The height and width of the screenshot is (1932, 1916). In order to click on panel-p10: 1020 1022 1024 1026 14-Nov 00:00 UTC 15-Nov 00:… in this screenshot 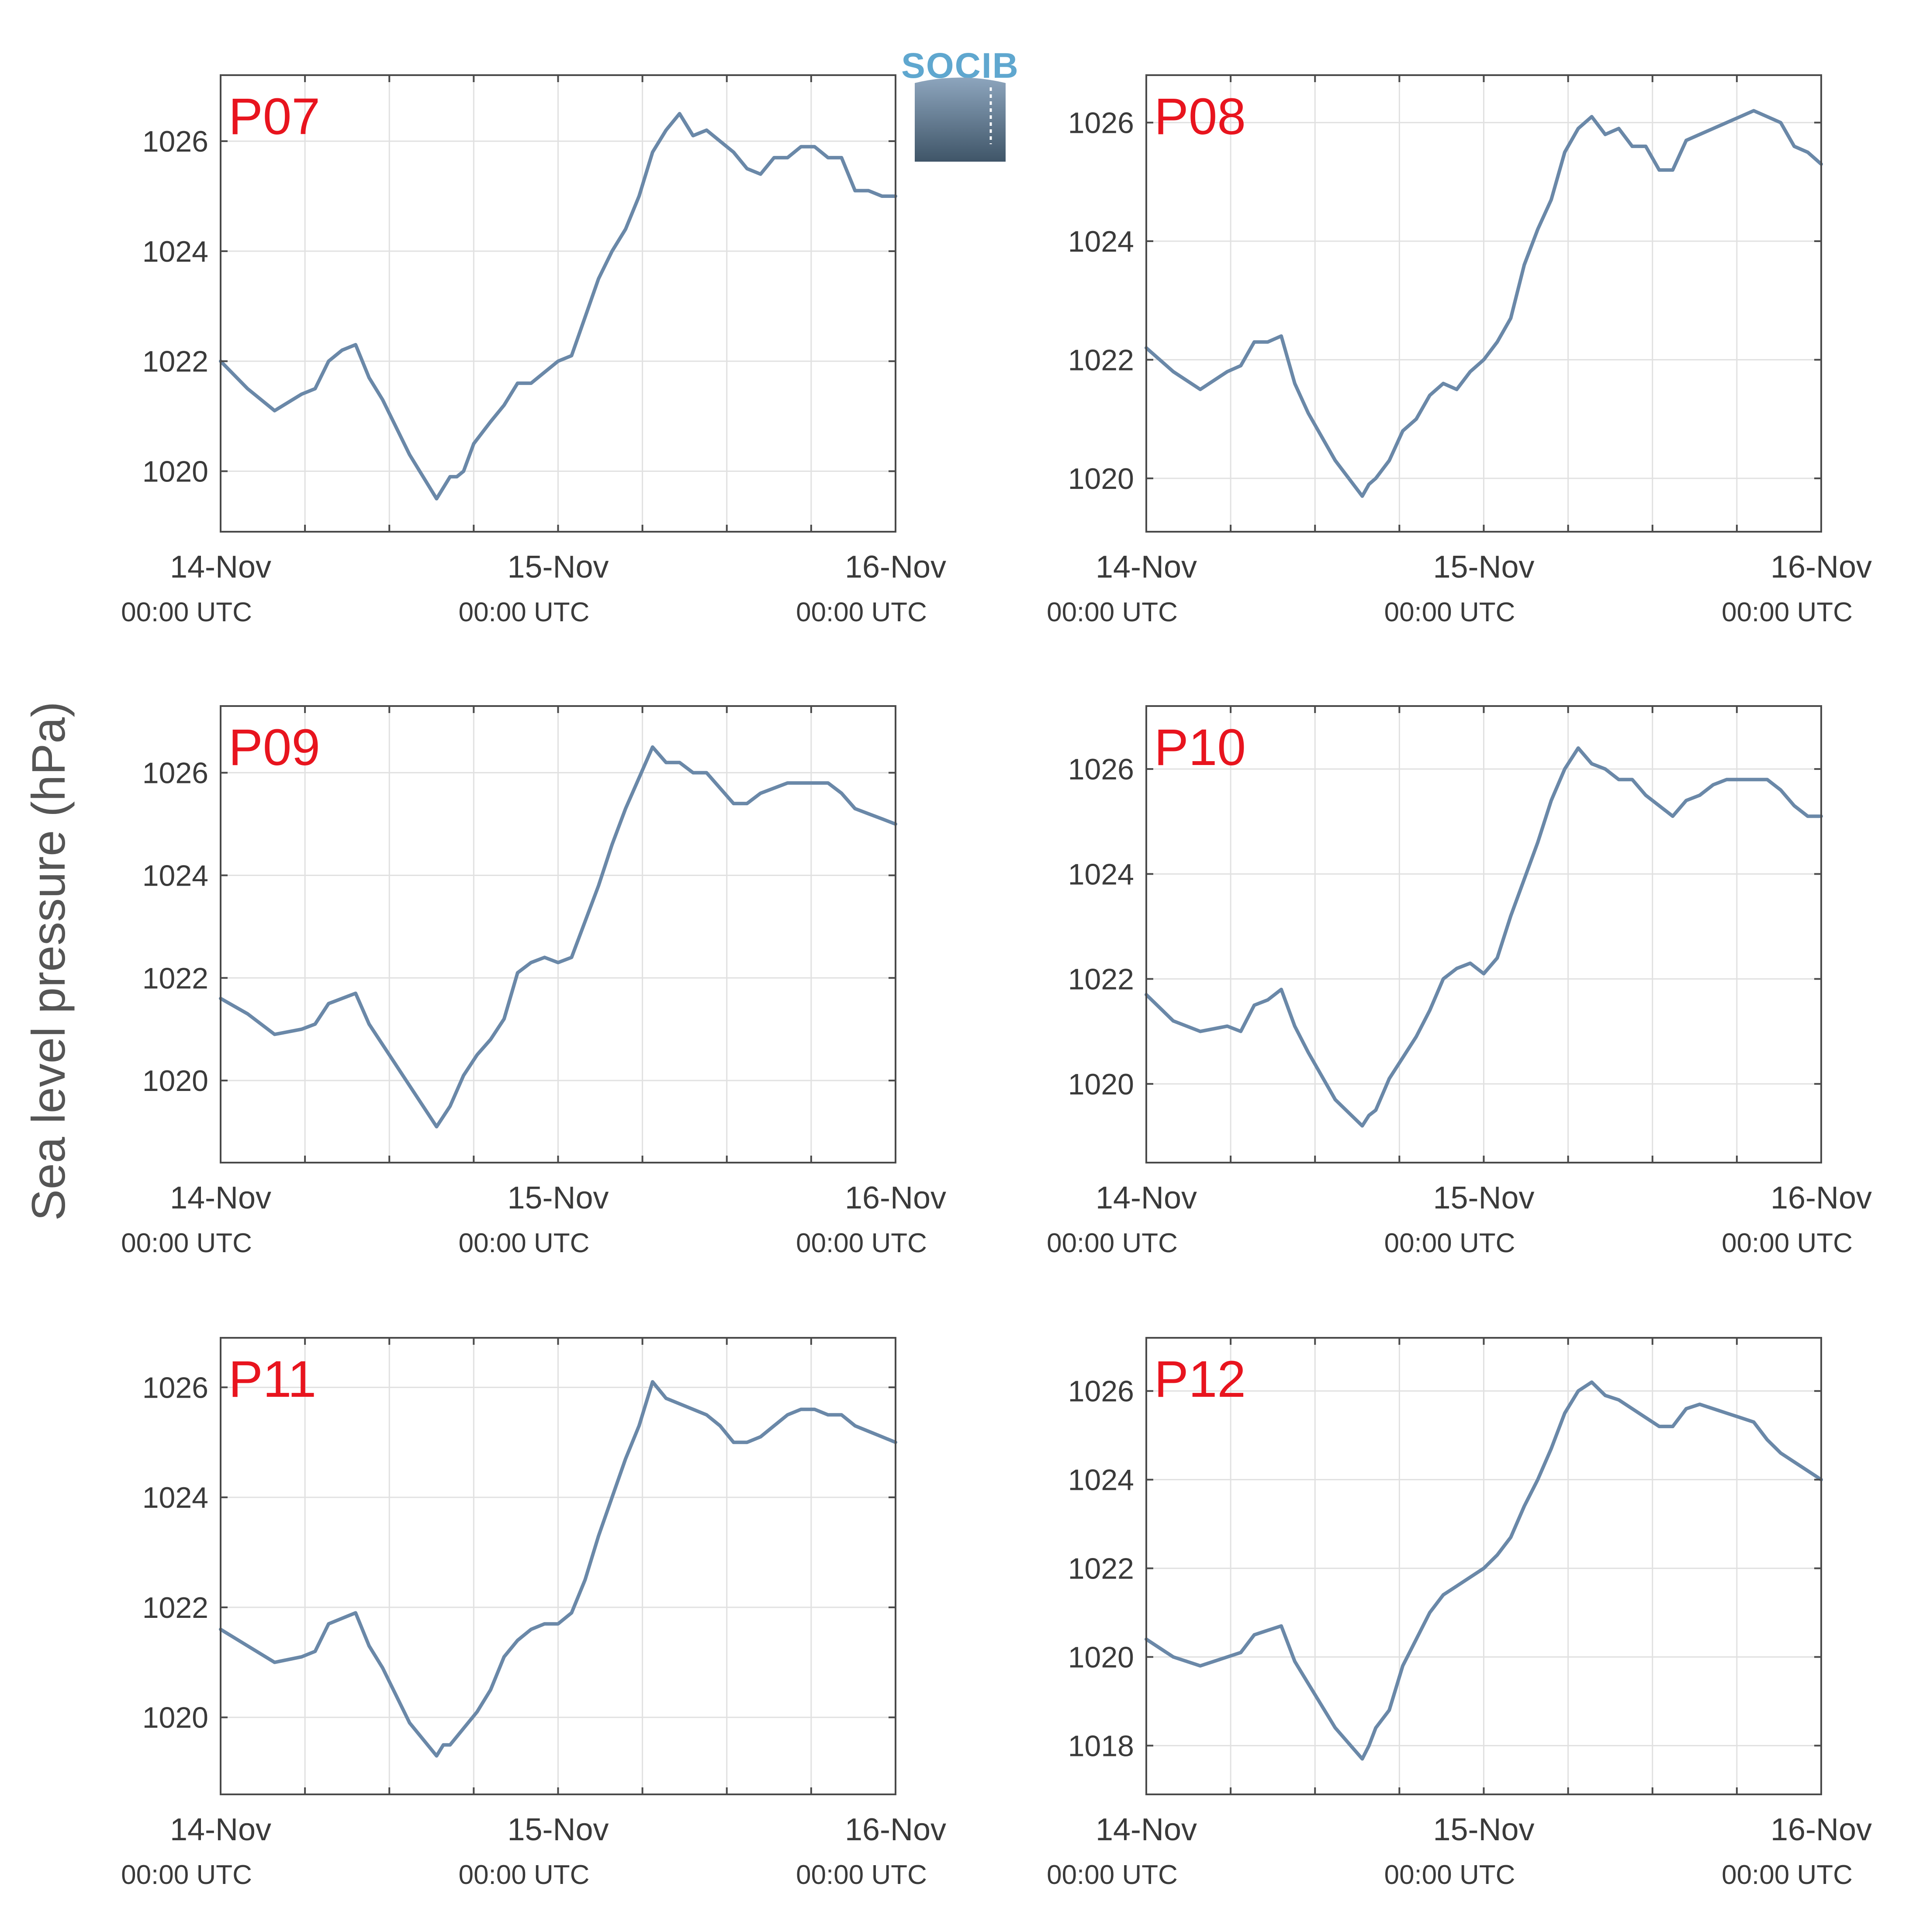, I will do `click(1459, 981)`.